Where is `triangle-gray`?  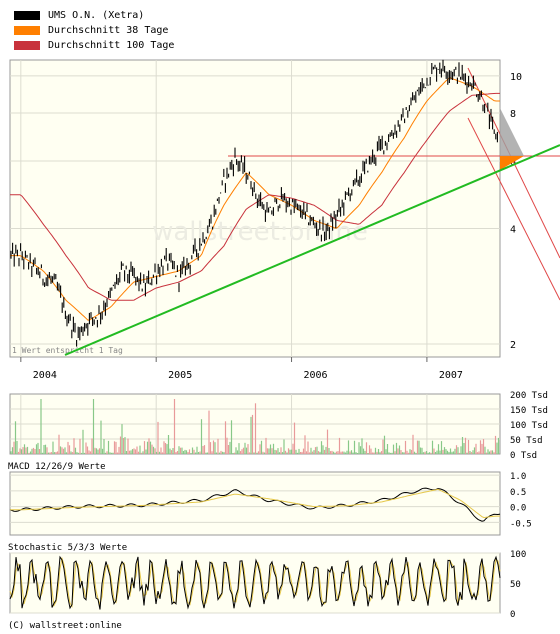
triangle-gray is located at coordinates (512, 132).